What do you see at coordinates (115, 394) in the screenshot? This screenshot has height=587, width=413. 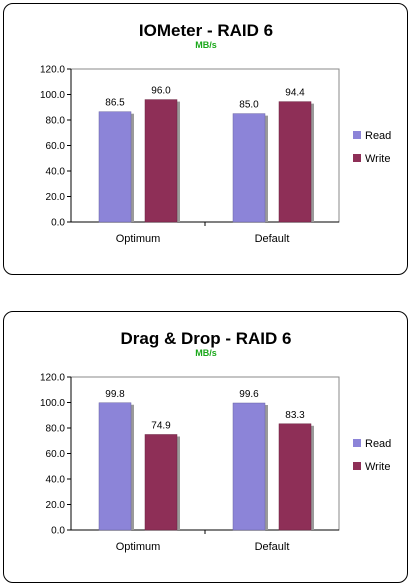 I see `data-label: 99.8` at bounding box center [115, 394].